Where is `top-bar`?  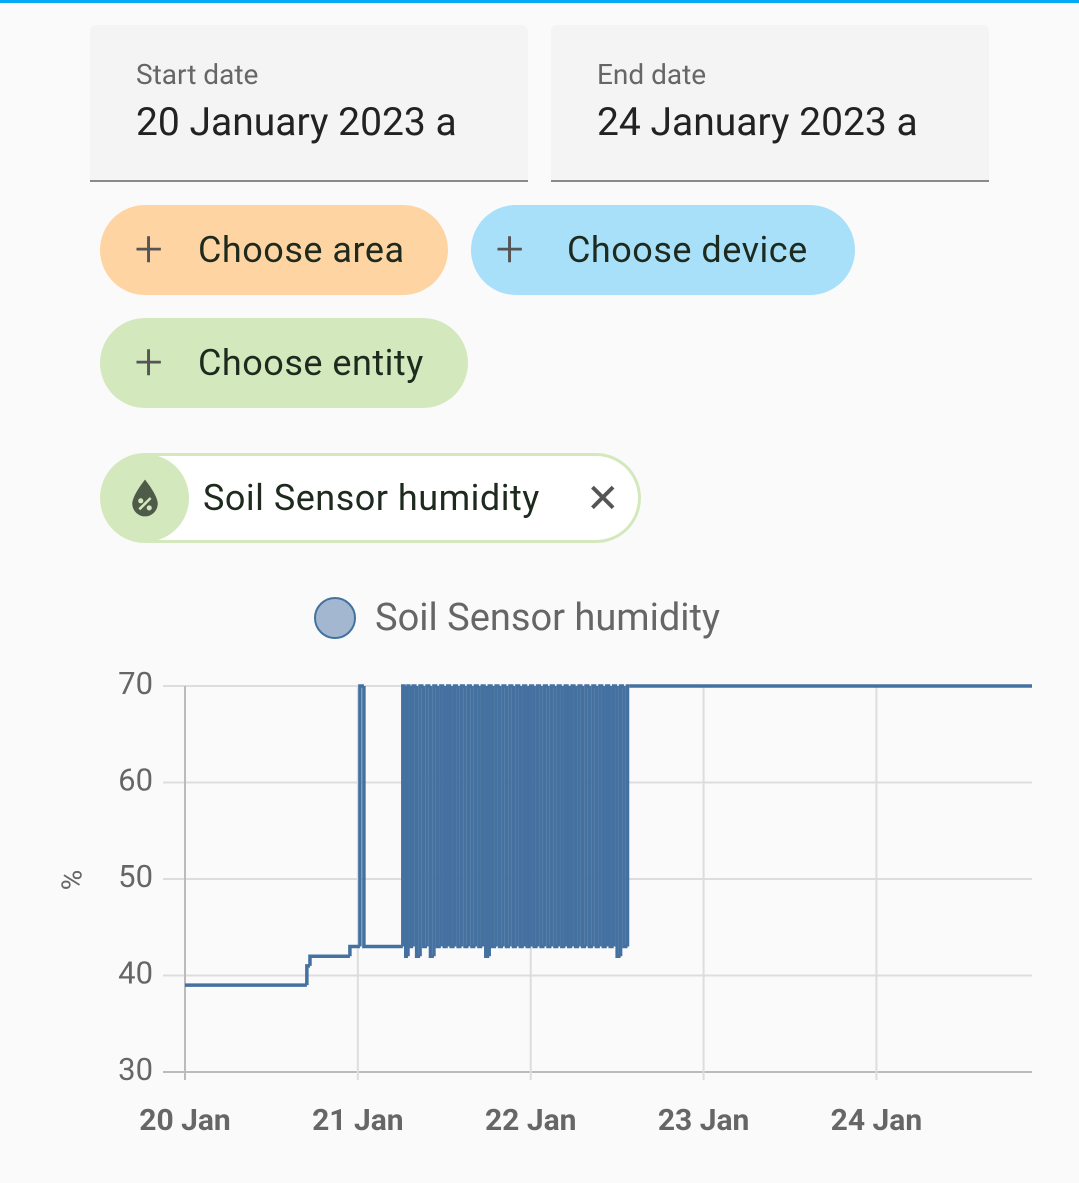
top-bar is located at coordinates (539, 1).